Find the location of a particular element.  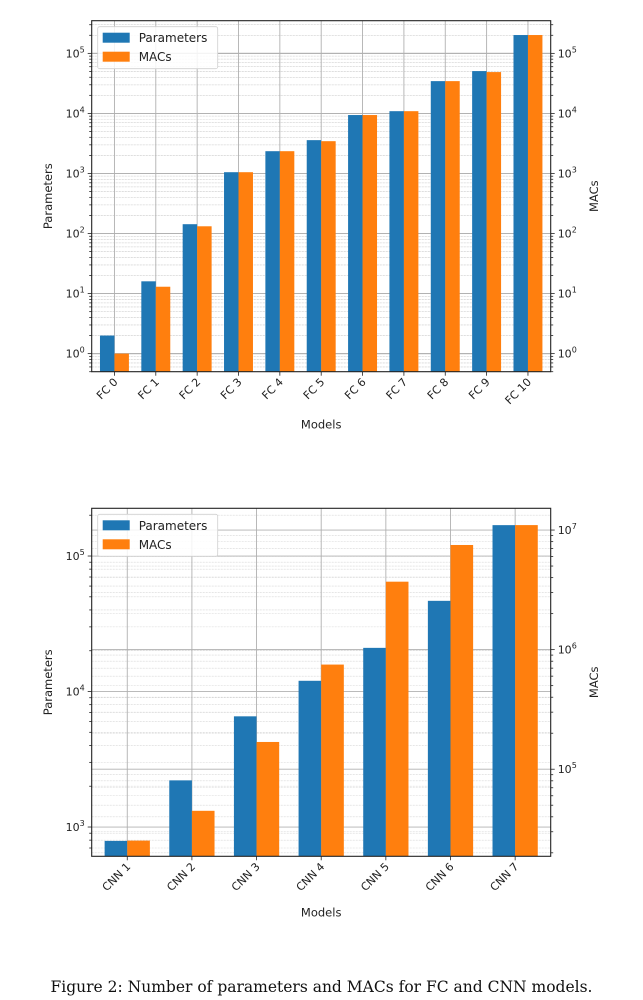

bar-parameters-cnn6 is located at coordinates (439, 728).